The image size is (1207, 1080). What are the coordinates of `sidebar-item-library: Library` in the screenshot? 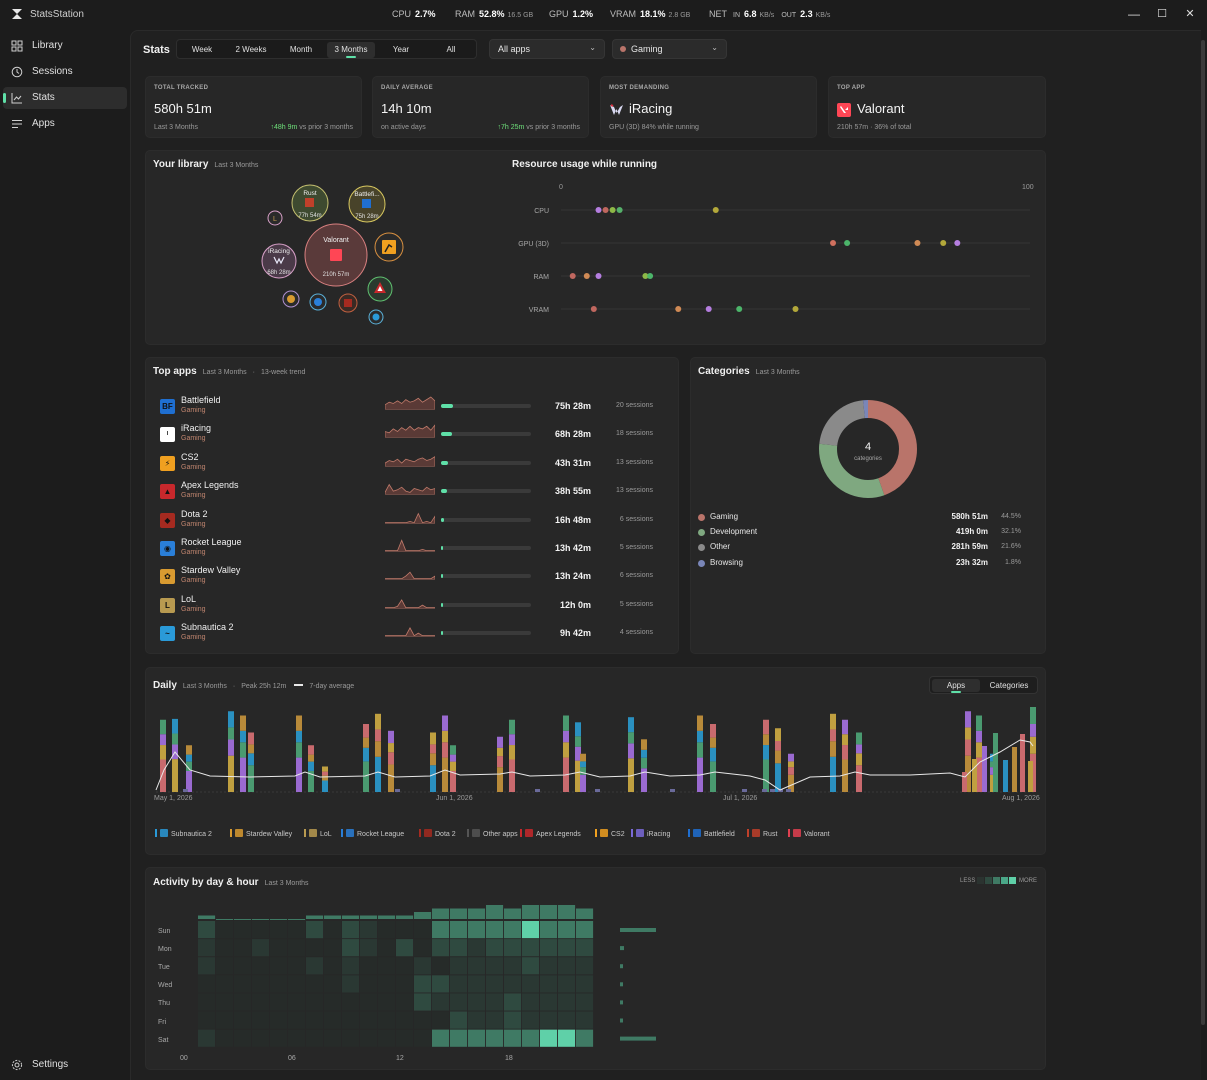 It's located at (65, 46).